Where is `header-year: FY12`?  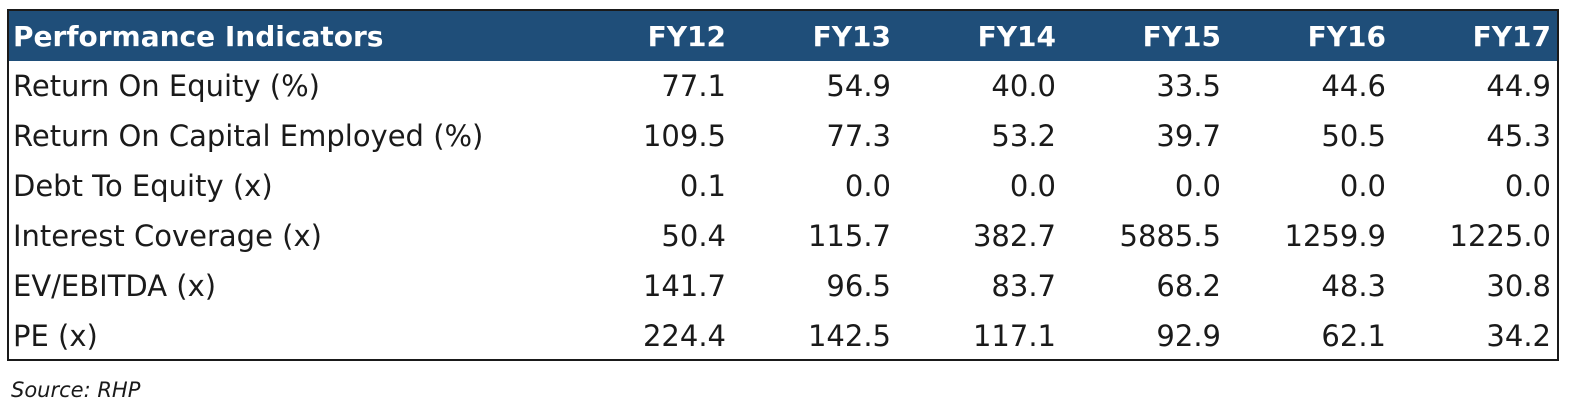 header-year: FY12 is located at coordinates (686, 36).